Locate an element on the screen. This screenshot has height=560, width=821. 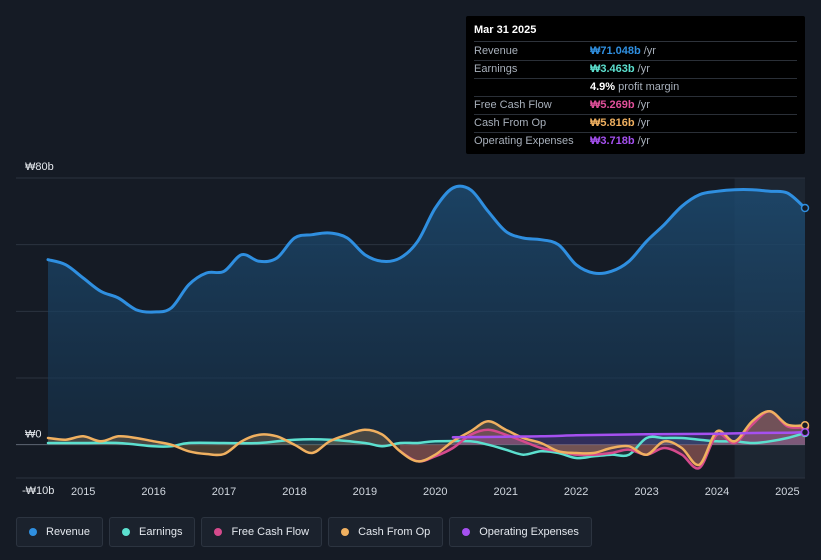
x-tick-label: 2024 is located at coordinates (717, 492).